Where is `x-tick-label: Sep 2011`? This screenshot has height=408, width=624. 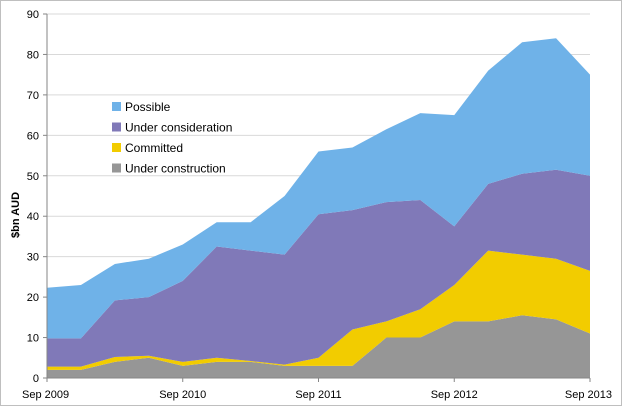 x-tick-label: Sep 2011 is located at coordinates (318, 395).